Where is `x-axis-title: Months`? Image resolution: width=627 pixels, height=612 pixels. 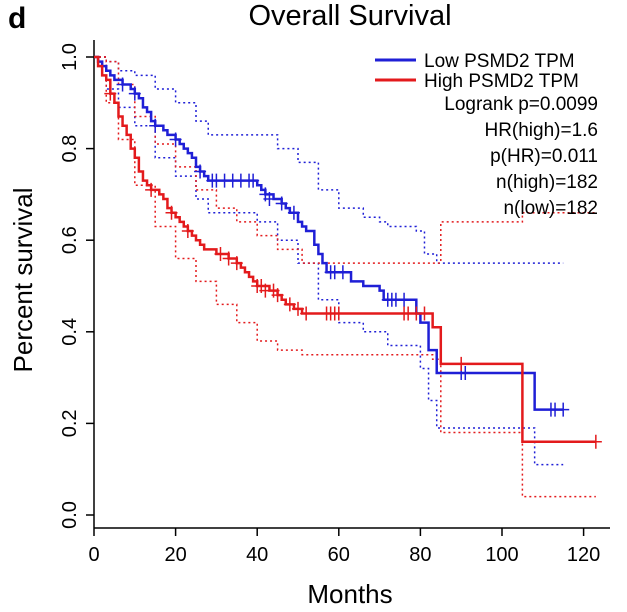
x-axis-title: Months is located at coordinates (349, 594).